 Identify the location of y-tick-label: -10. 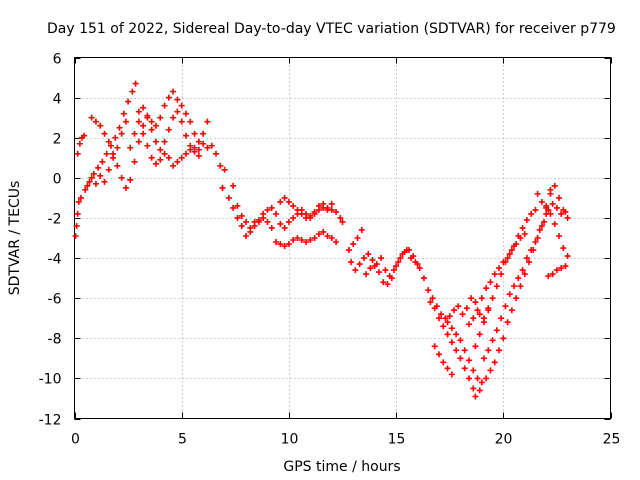
(50, 380).